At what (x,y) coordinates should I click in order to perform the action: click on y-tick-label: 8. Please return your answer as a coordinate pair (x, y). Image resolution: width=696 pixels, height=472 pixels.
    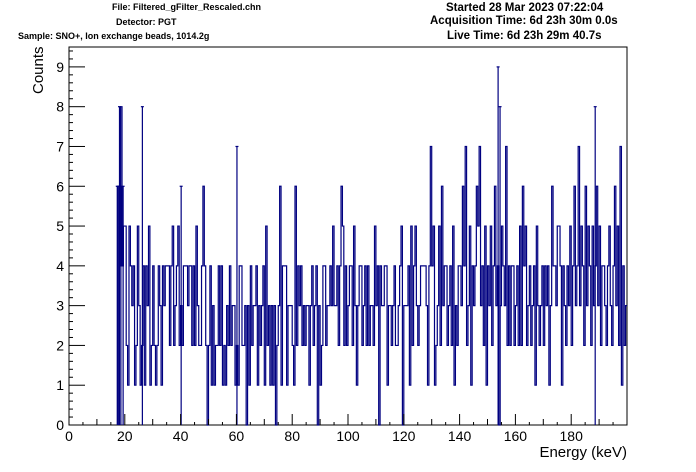
    Looking at the image, I should click on (60, 107).